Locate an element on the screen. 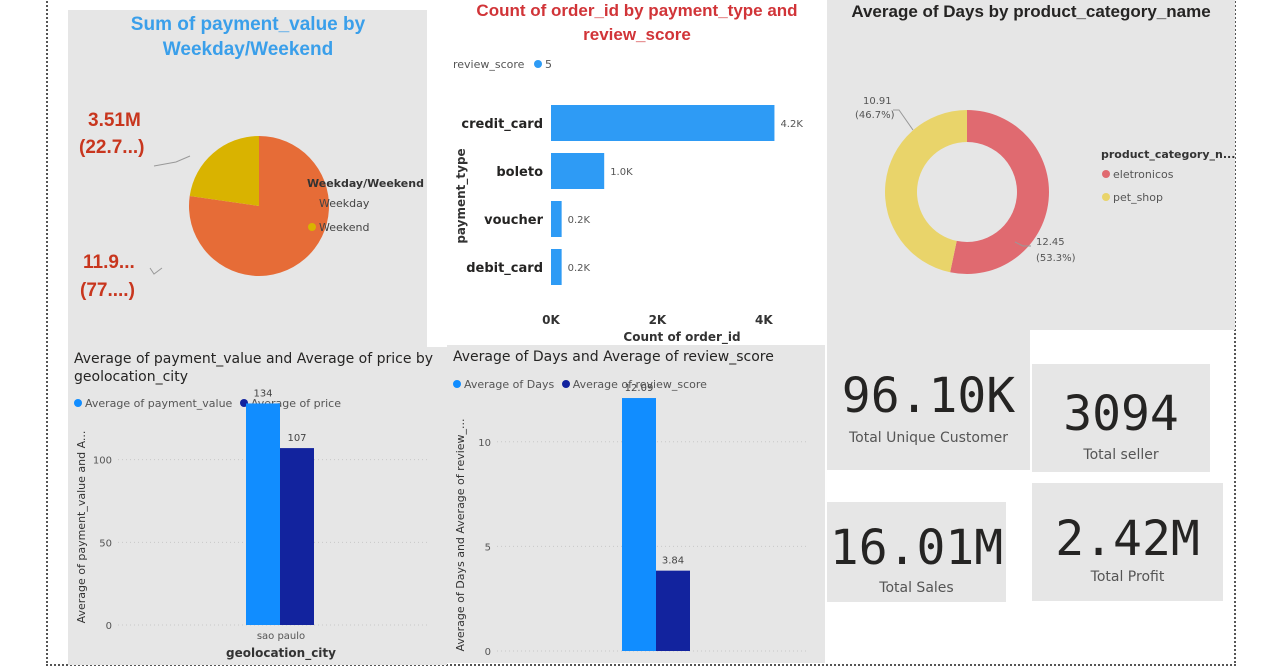 The image size is (1269, 671). pie-slice-weekend is located at coordinates (224, 171).